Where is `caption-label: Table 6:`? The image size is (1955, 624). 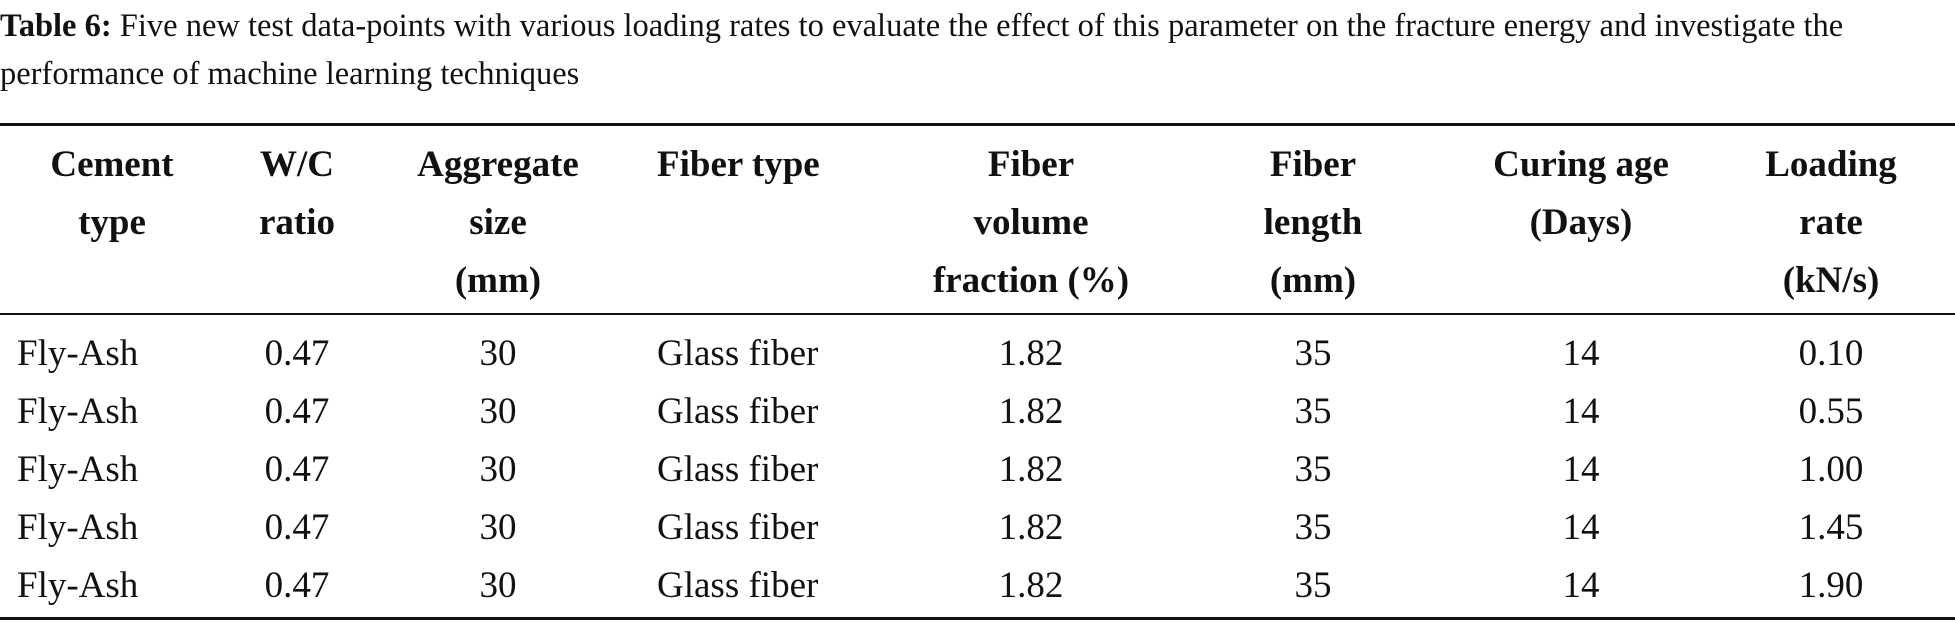 caption-label: Table 6: is located at coordinates (56, 26).